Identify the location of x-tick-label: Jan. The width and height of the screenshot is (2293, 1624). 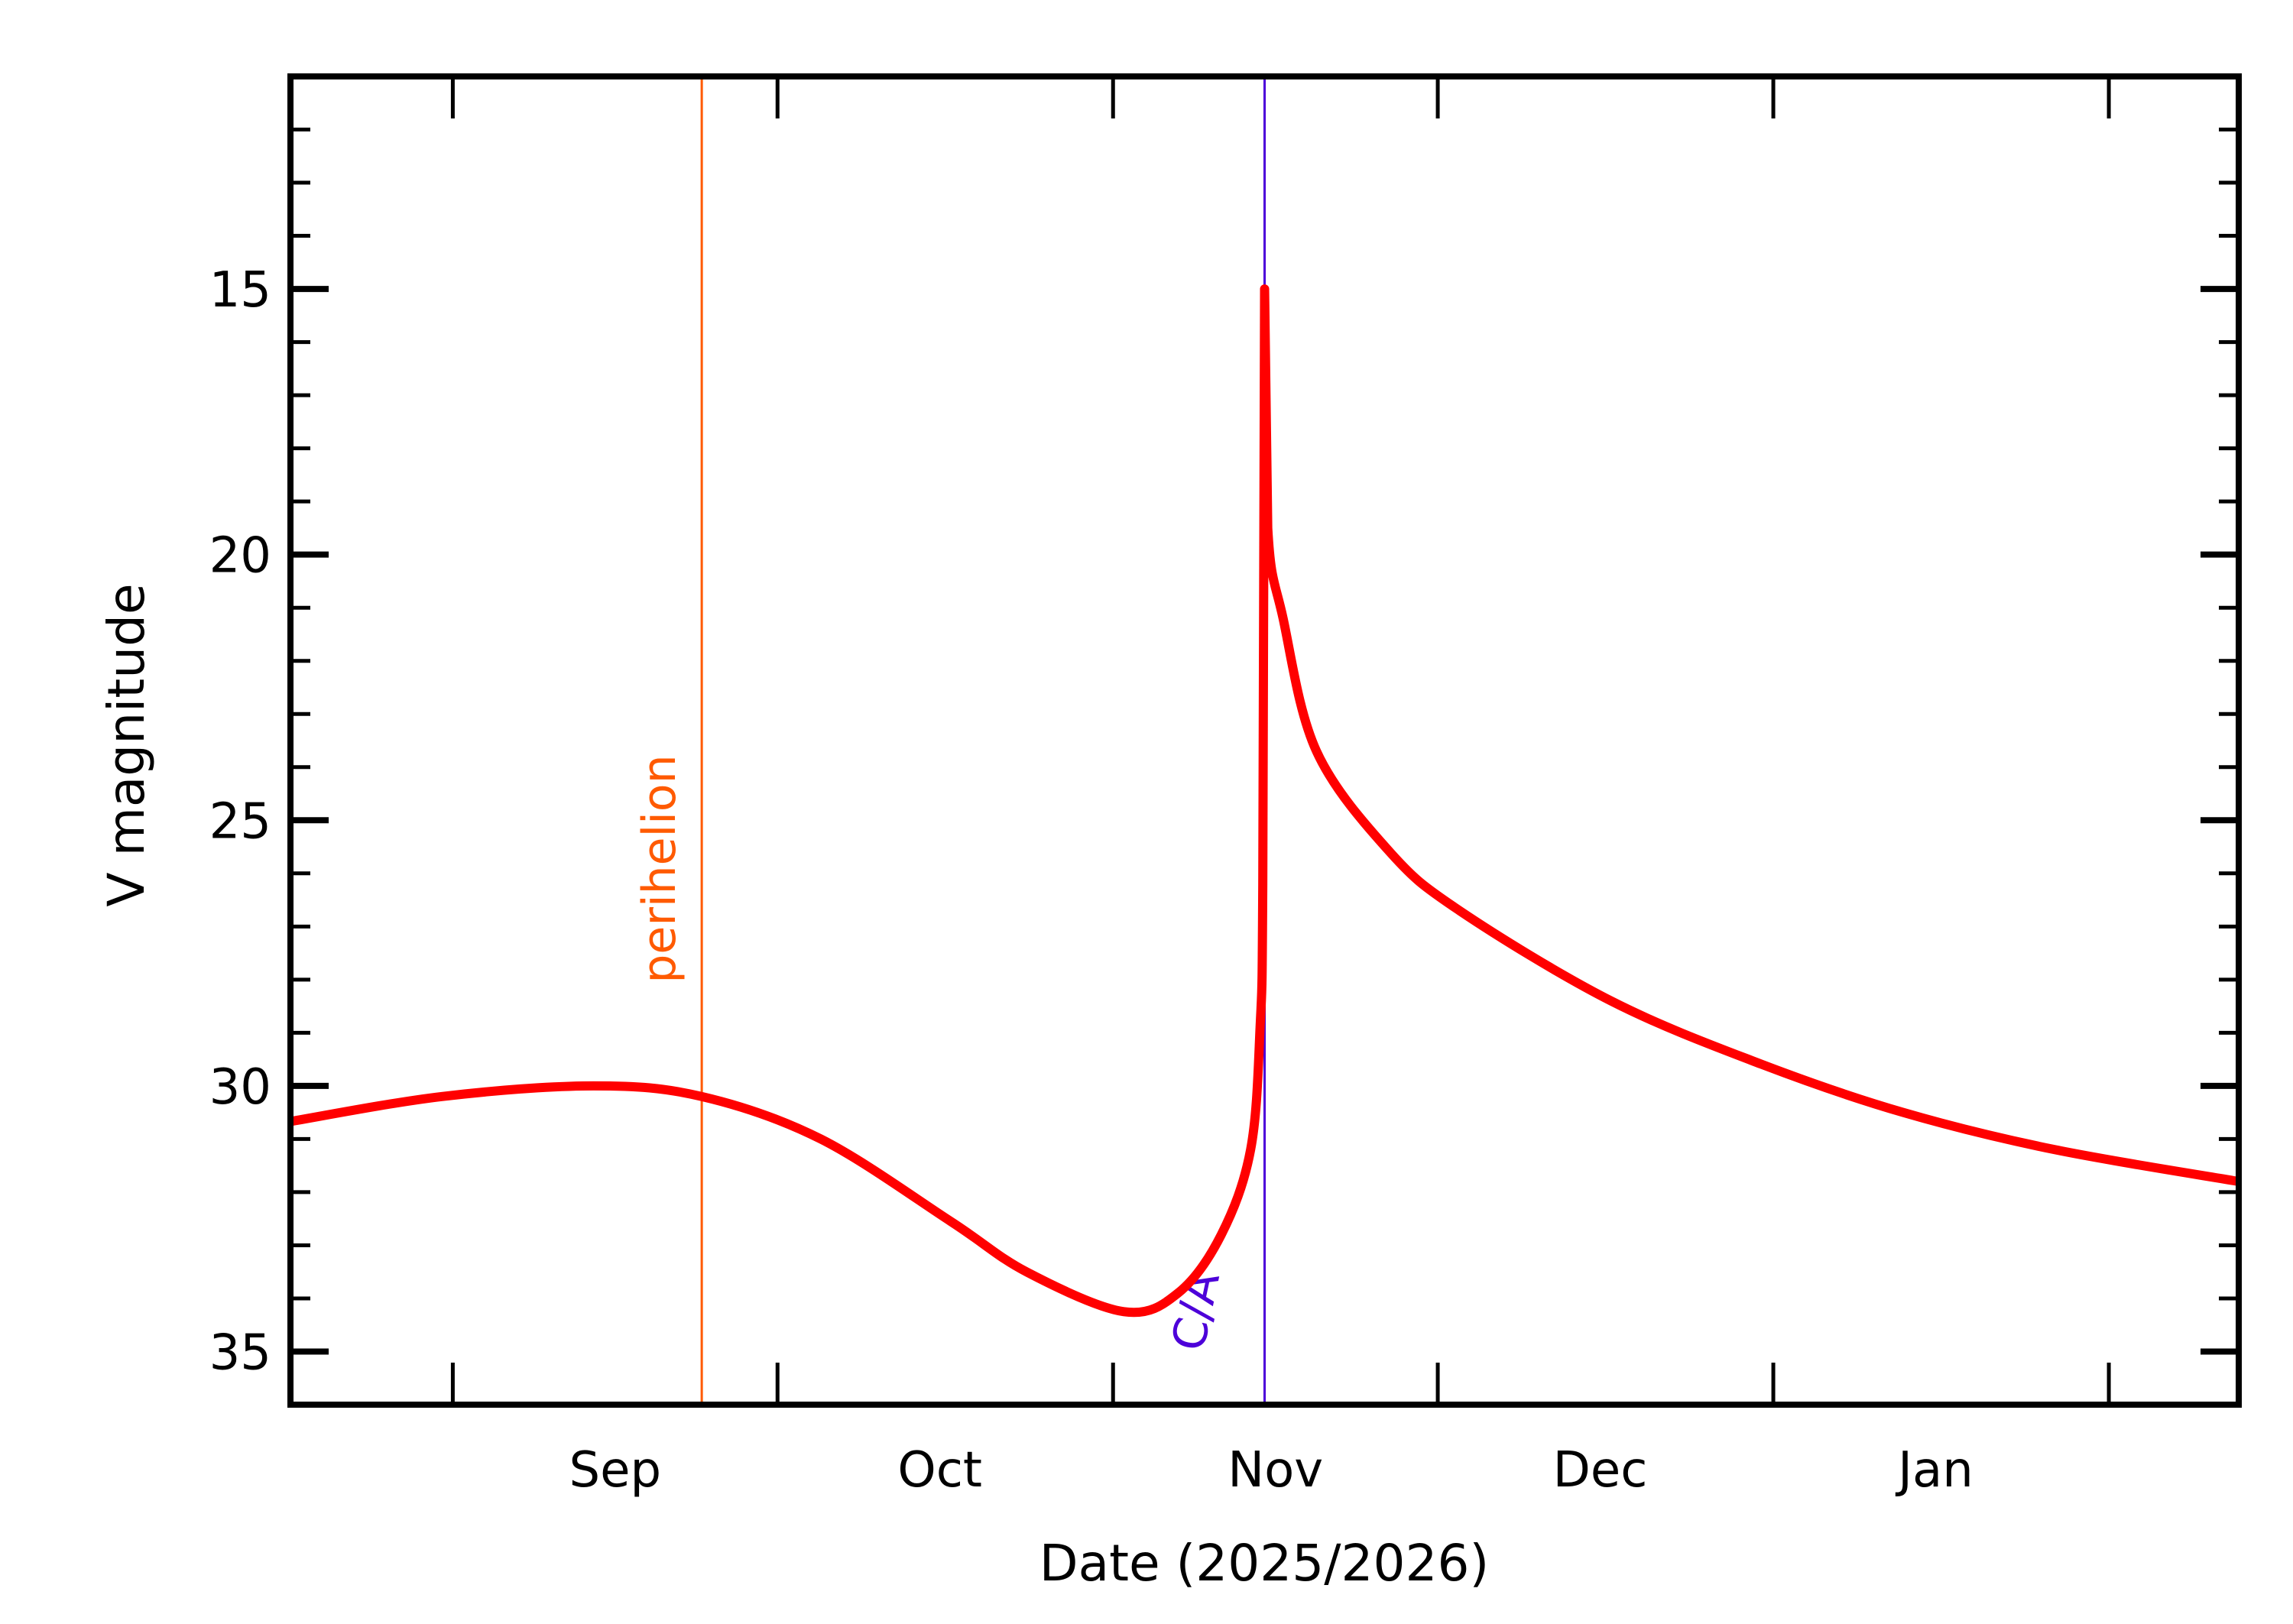
(1935, 1470).